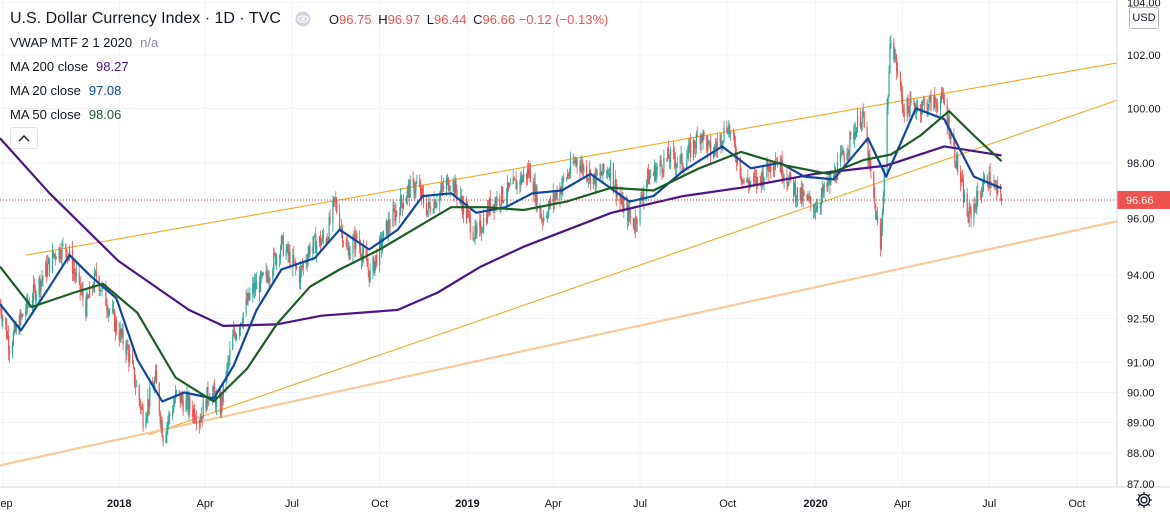  I want to click on currency-button: USD, so click(1144, 18).